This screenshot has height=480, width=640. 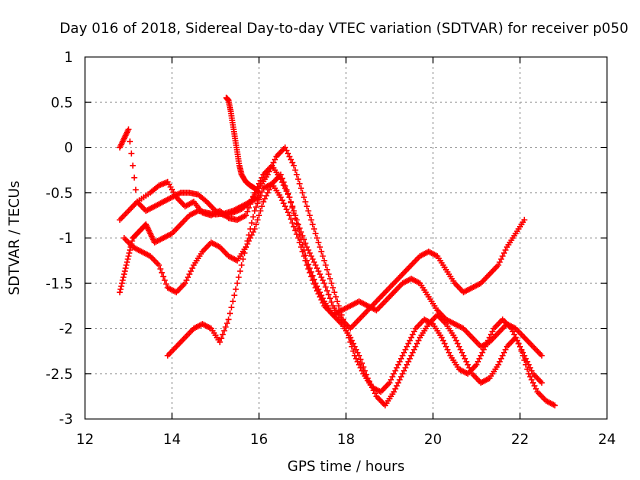 What do you see at coordinates (66, 420) in the screenshot?
I see `y-tick-label: -3` at bounding box center [66, 420].